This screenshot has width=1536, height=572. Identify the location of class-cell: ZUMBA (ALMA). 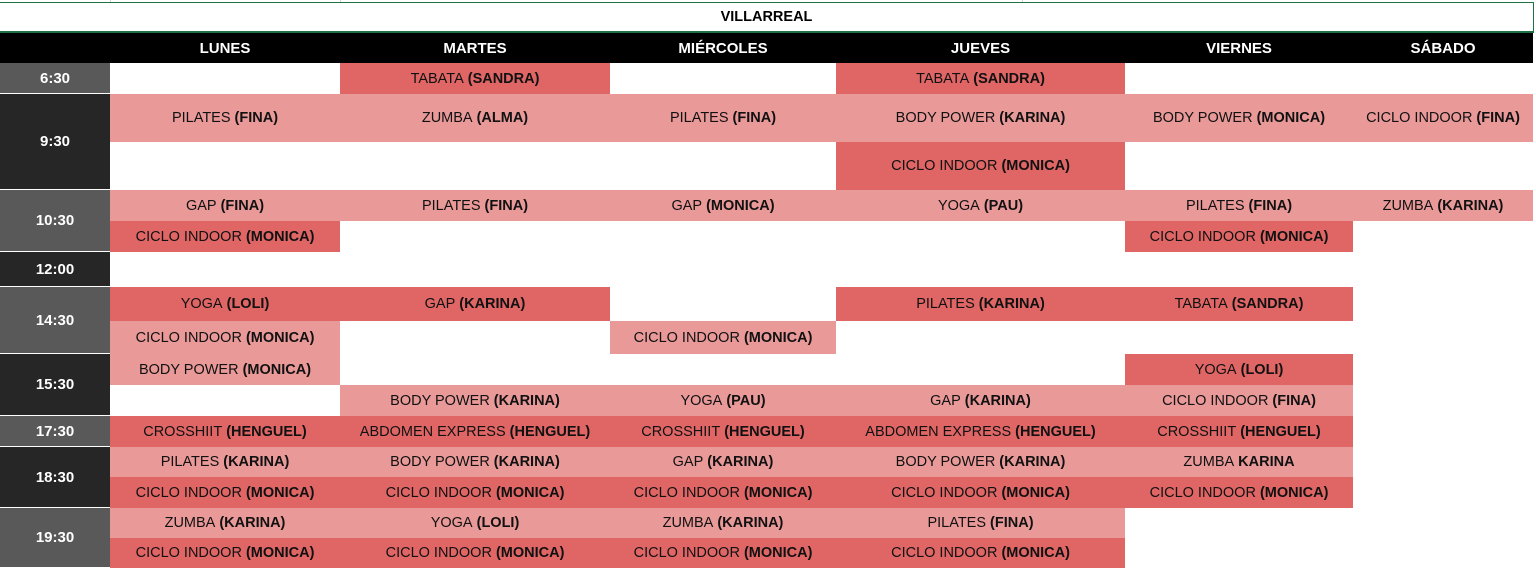
(475, 118).